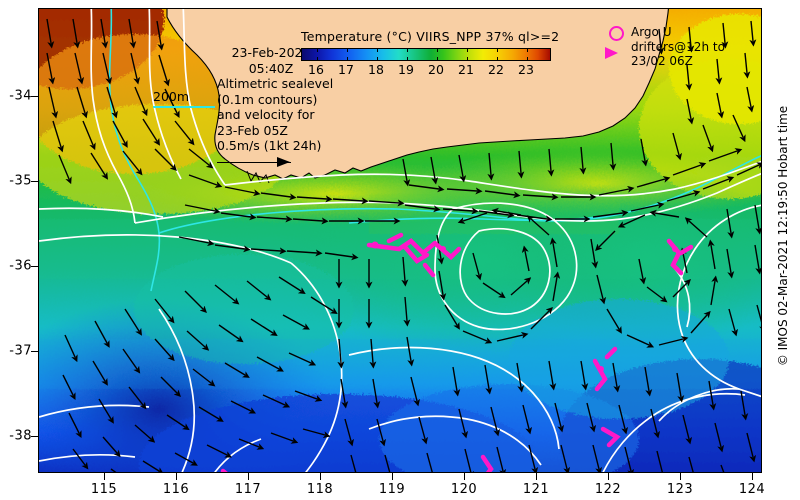 This screenshot has width=800, height=500. Describe the element at coordinates (248, 489) in the screenshot. I see `x-tick-label-117: 117` at that location.